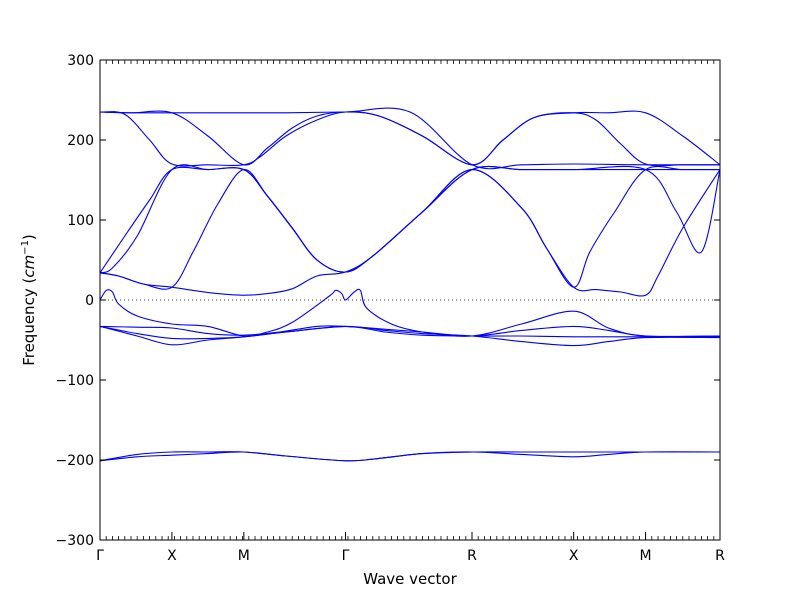 Image resolution: width=800 pixels, height=600 pixels. I want to click on y-tick-label: 200, so click(80, 141).